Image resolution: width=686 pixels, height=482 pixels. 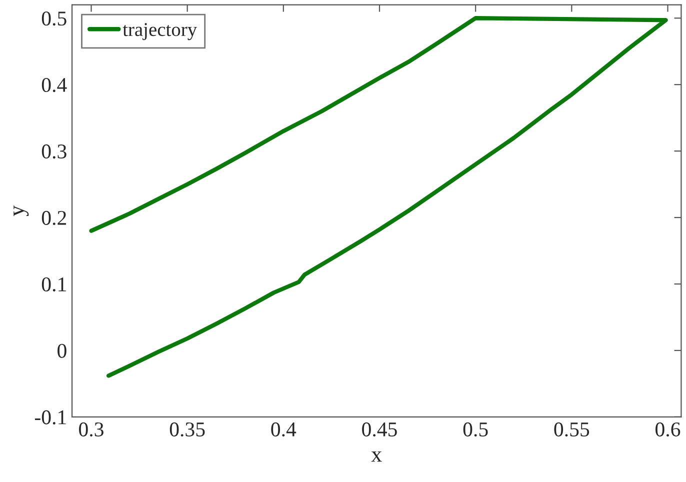 What do you see at coordinates (379, 429) in the screenshot?
I see `x-tick-label: 0.45` at bounding box center [379, 429].